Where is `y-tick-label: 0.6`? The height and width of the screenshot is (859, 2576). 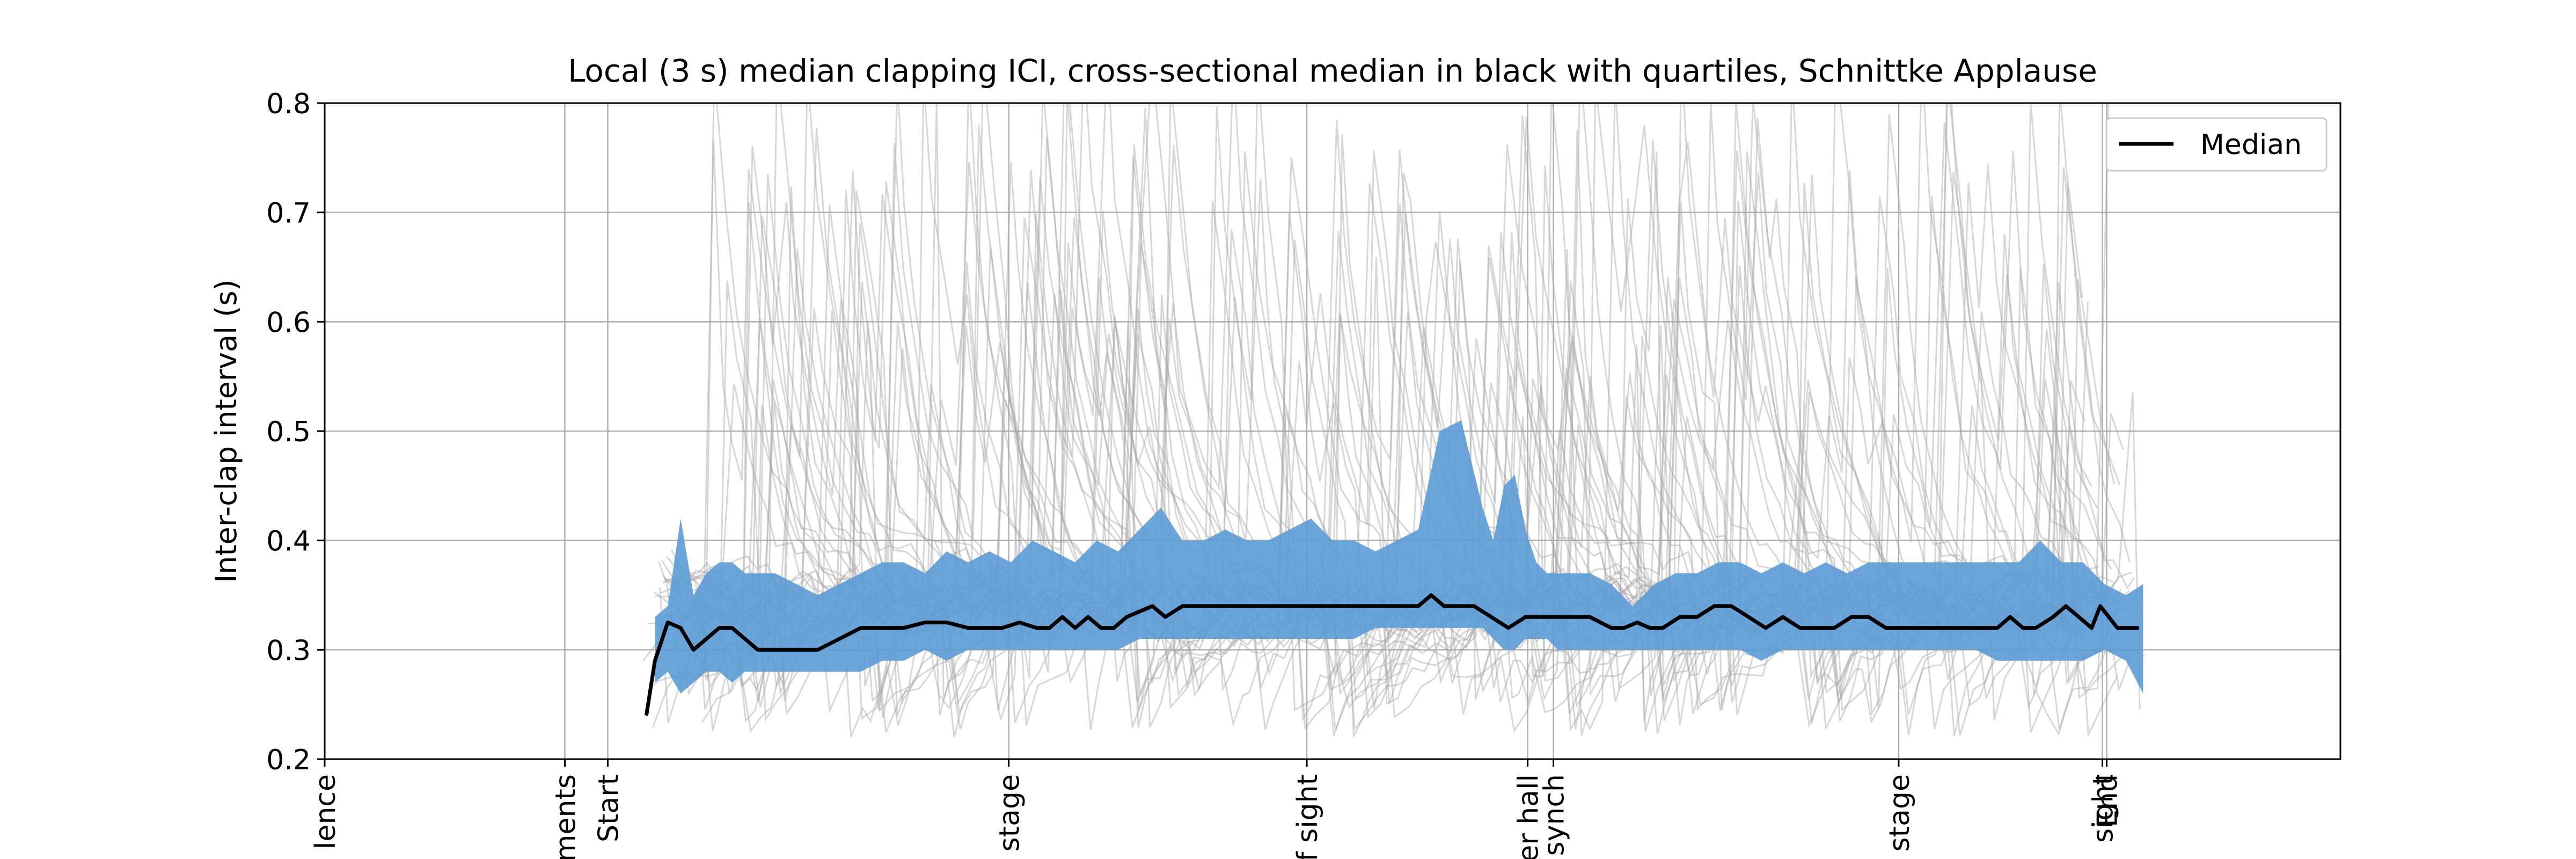
y-tick-label: 0.6 is located at coordinates (288, 323).